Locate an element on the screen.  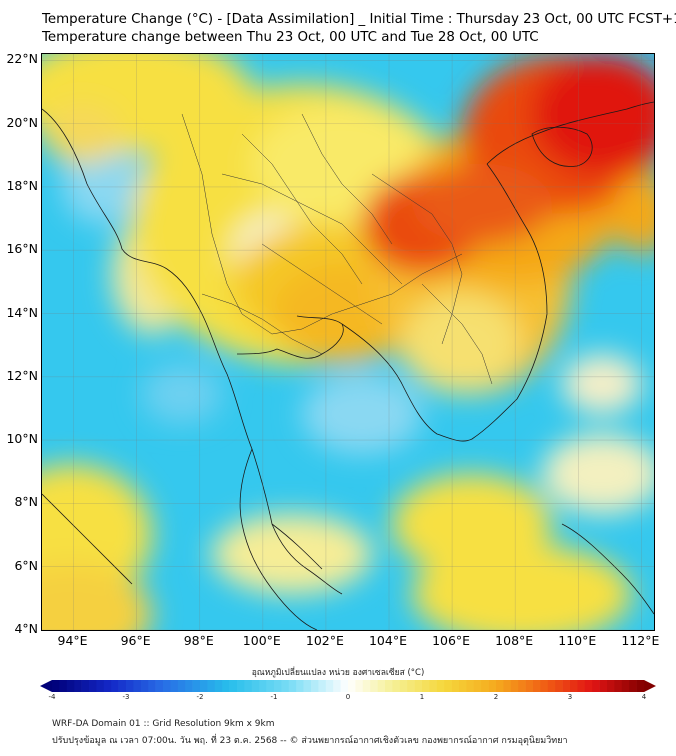
colorbar-tick-label: -2 is located at coordinates (200, 697).